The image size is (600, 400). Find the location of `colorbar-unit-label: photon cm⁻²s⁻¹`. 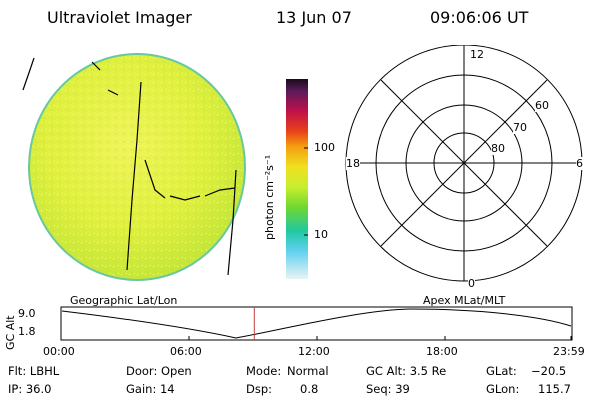

colorbar-unit-label: photon cm⁻²s⁻¹ is located at coordinates (269, 197).